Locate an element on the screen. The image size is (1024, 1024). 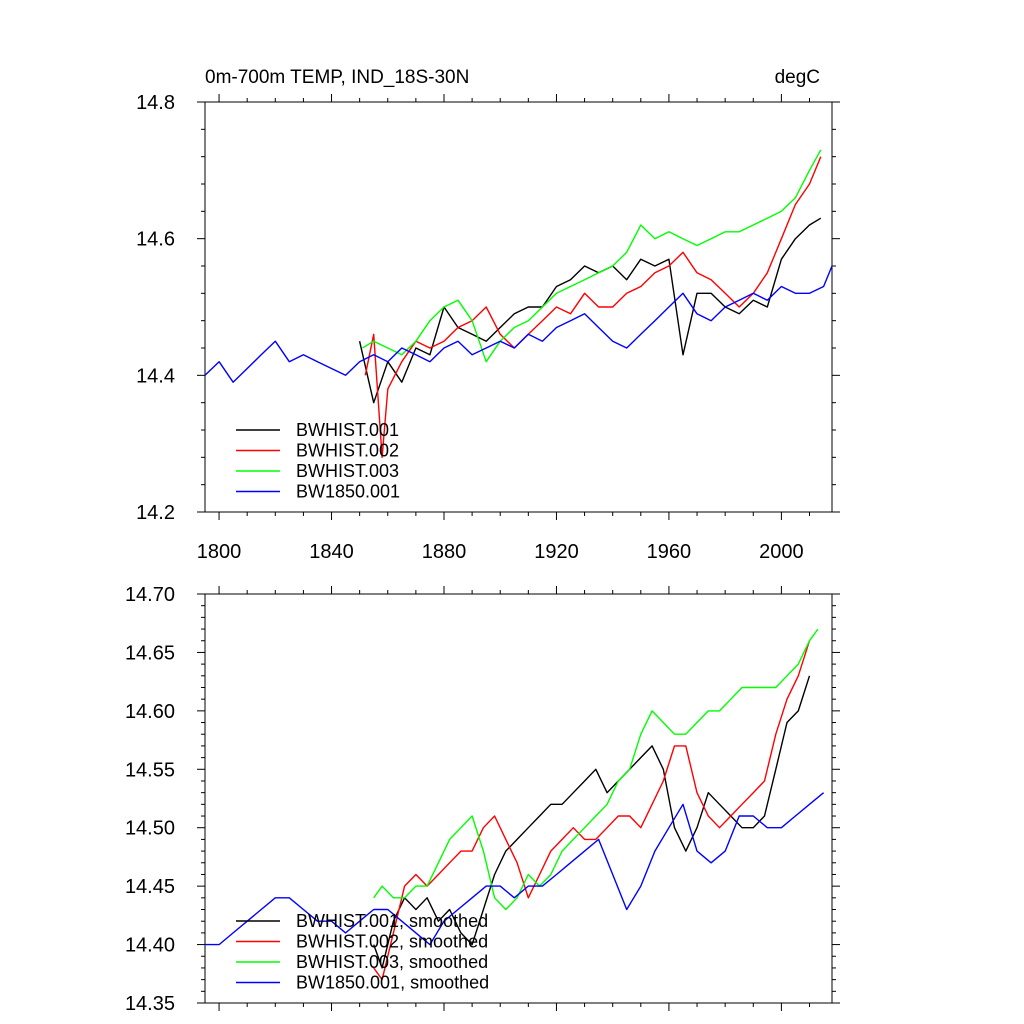
top-chart-title: 0m-700m TEMP, IND_18S-30N is located at coordinates (337, 77).